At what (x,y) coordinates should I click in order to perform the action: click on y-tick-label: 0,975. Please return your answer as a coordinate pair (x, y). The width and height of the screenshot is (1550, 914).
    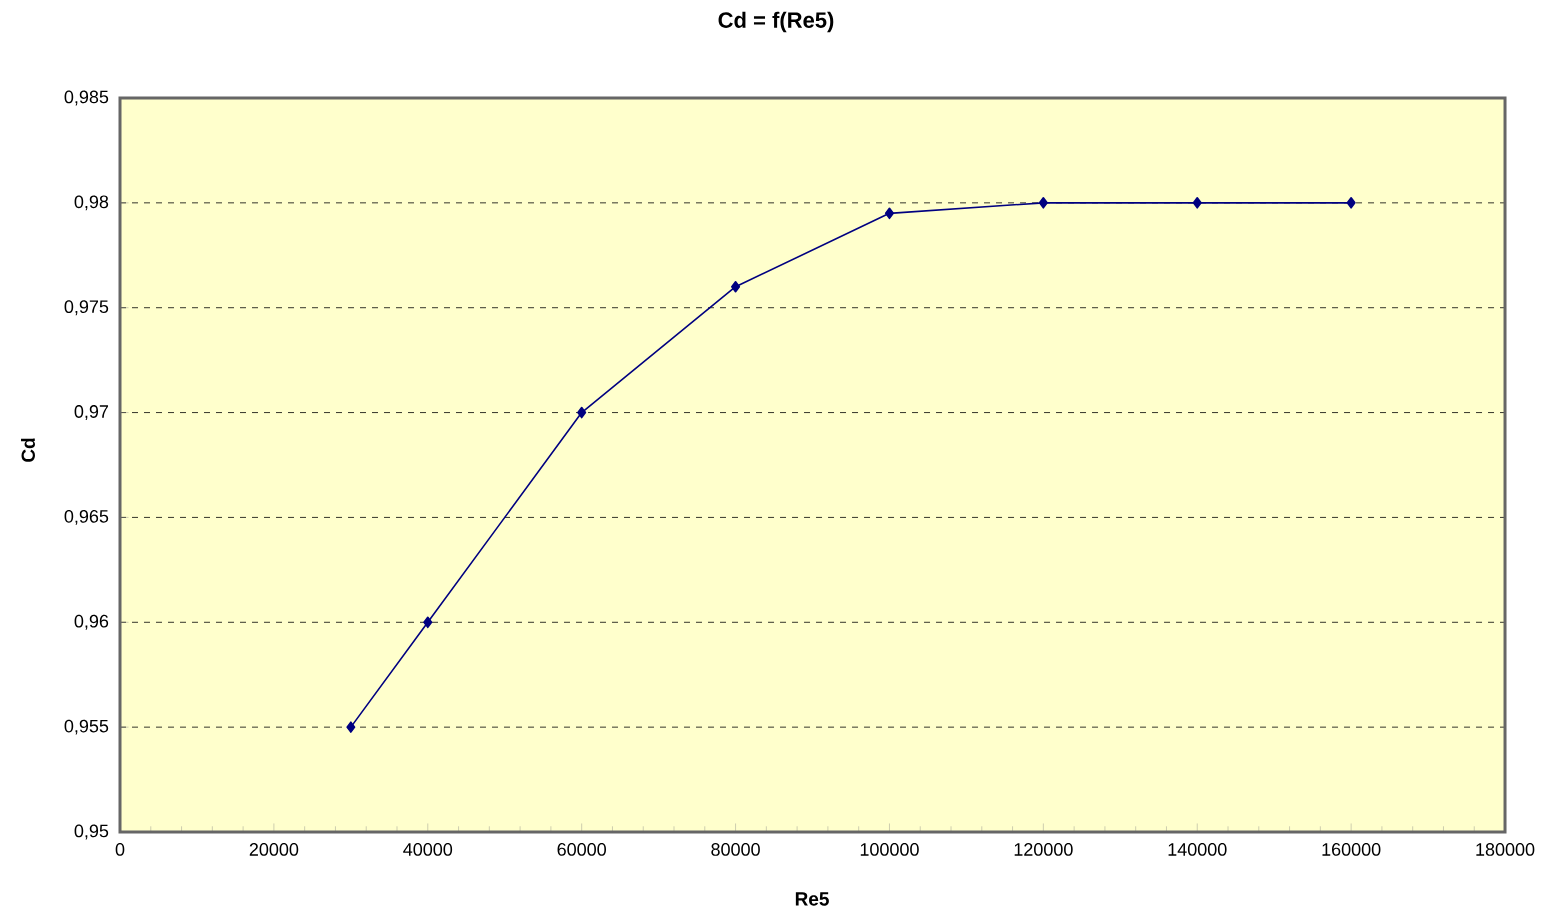
    Looking at the image, I should click on (86, 308).